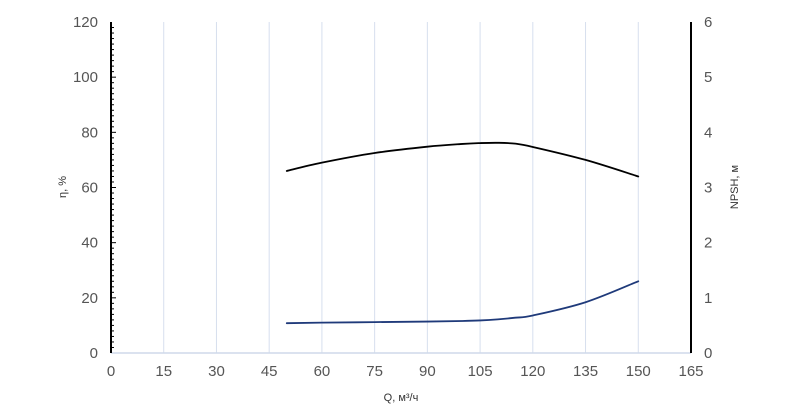  What do you see at coordinates (690, 371) in the screenshot?
I see `x-tick-label: 165` at bounding box center [690, 371].